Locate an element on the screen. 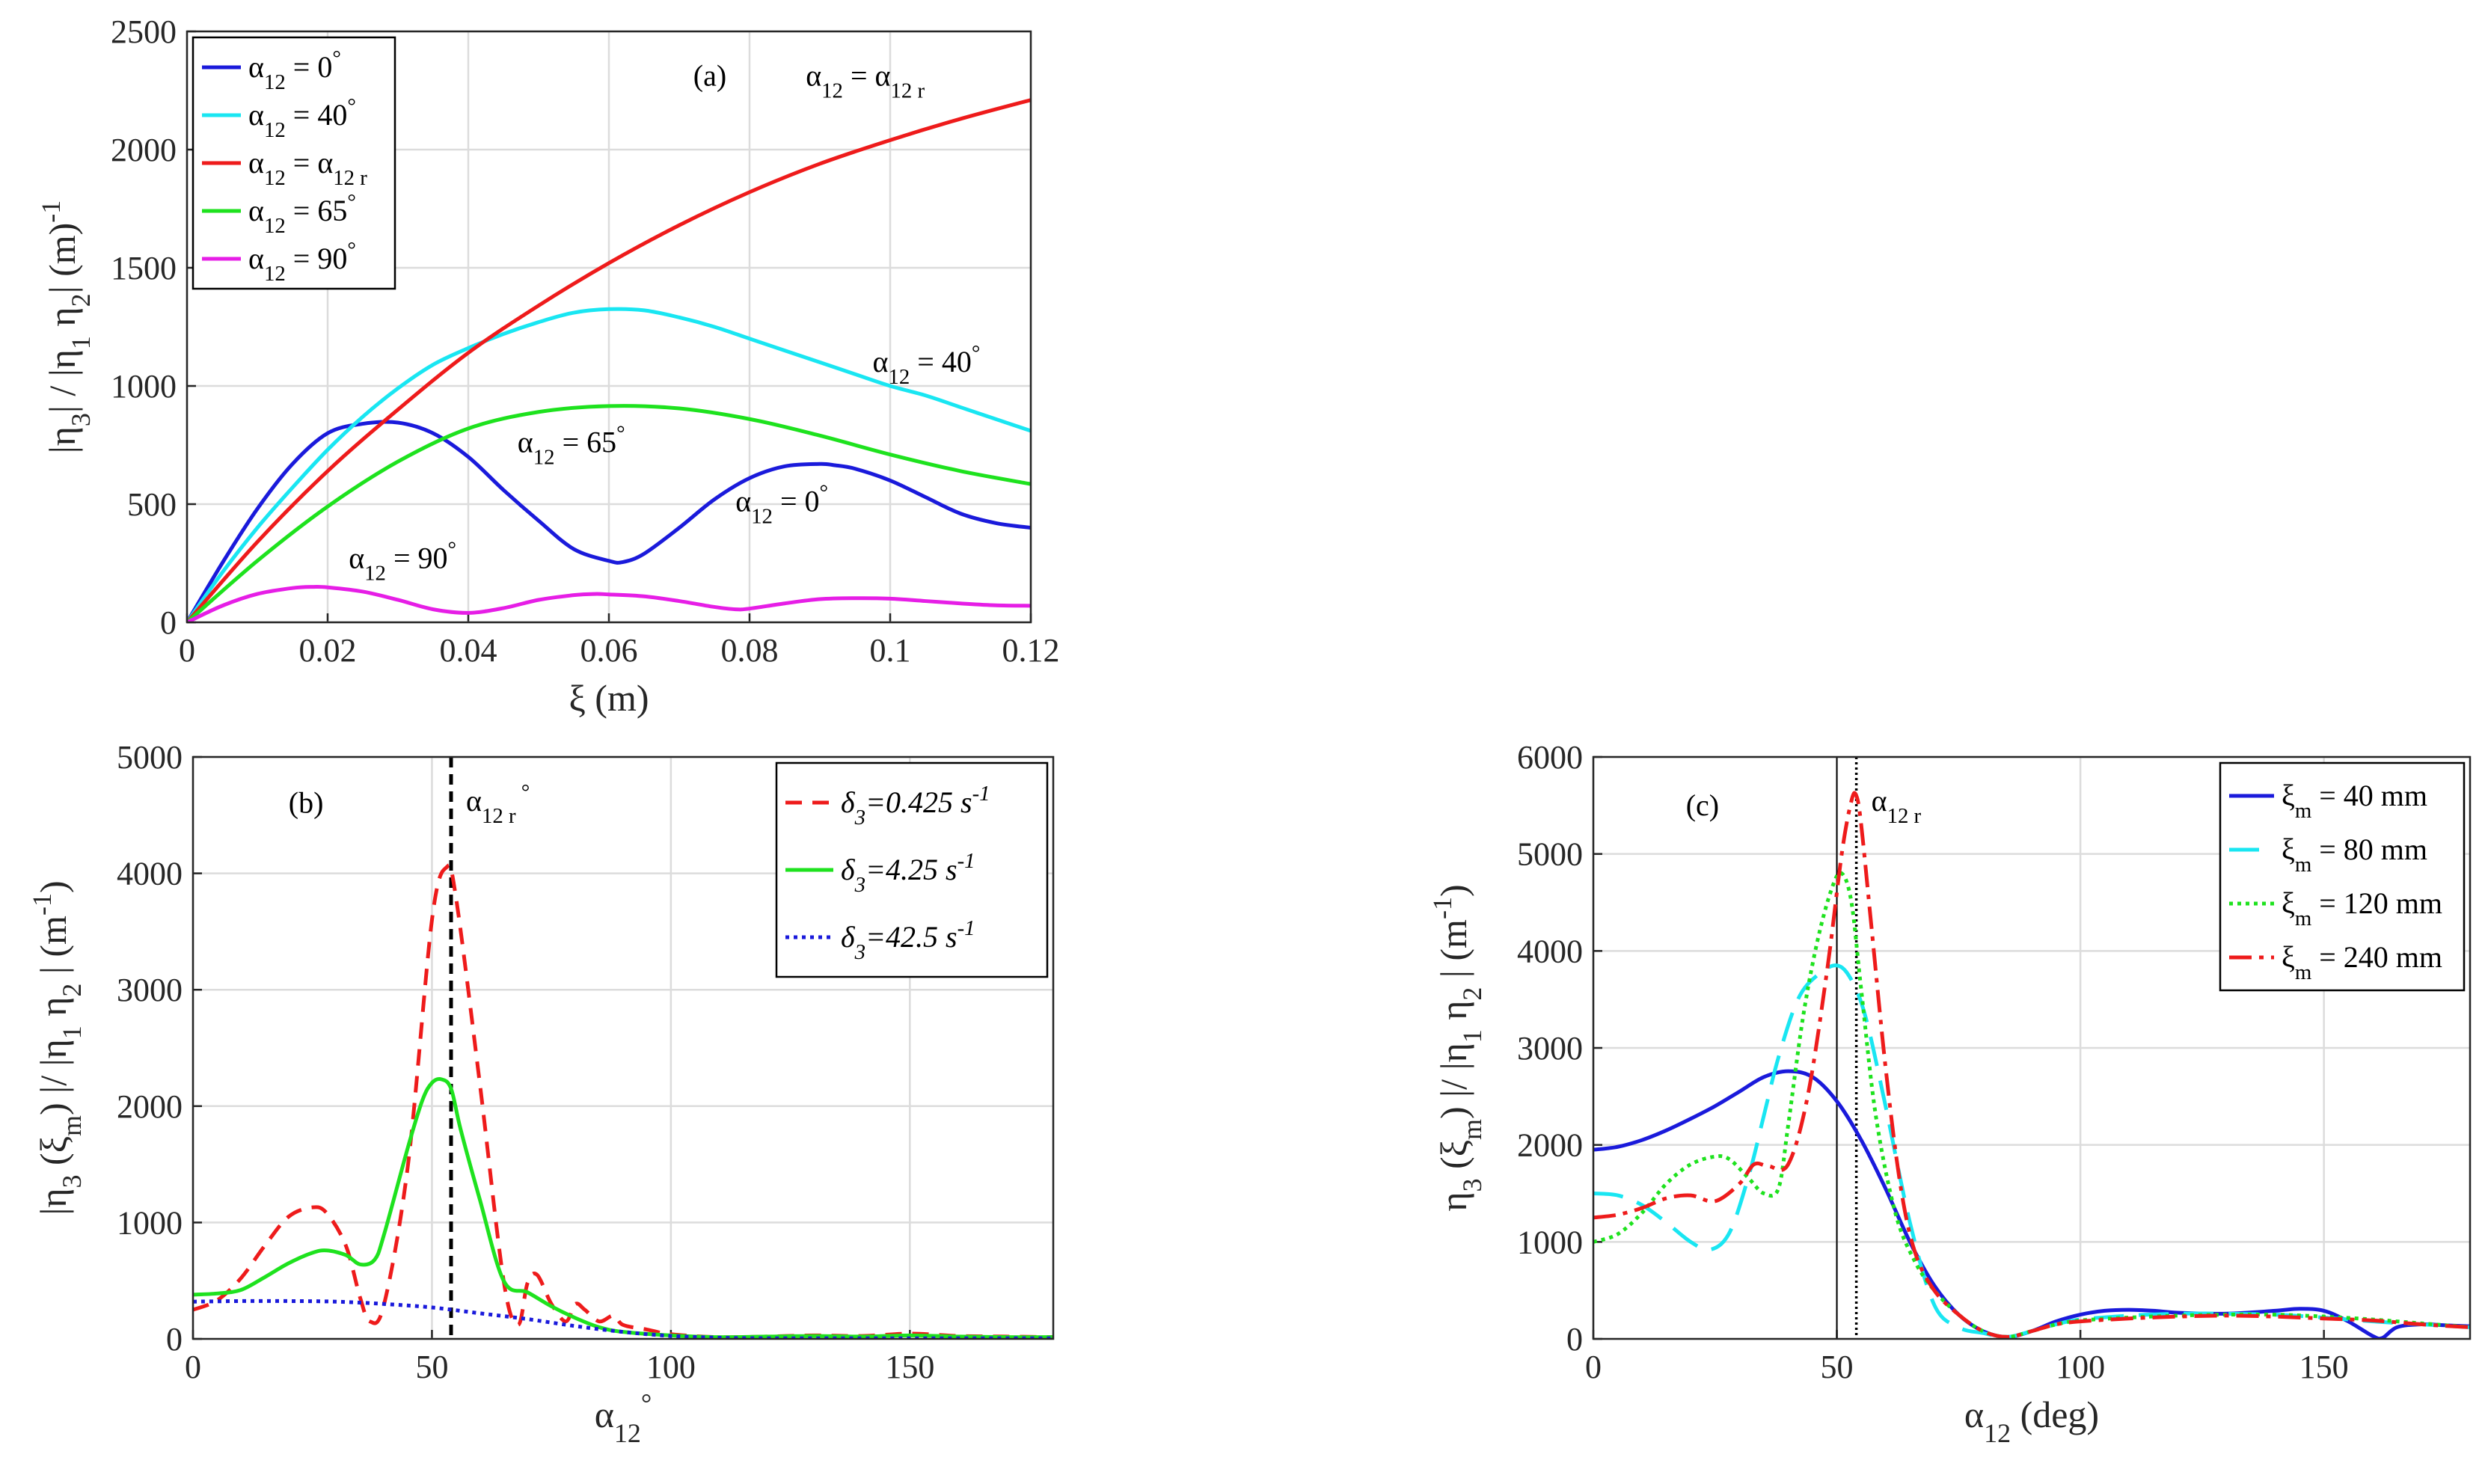  legend-entry: α12 = 90° is located at coordinates (302, 262).